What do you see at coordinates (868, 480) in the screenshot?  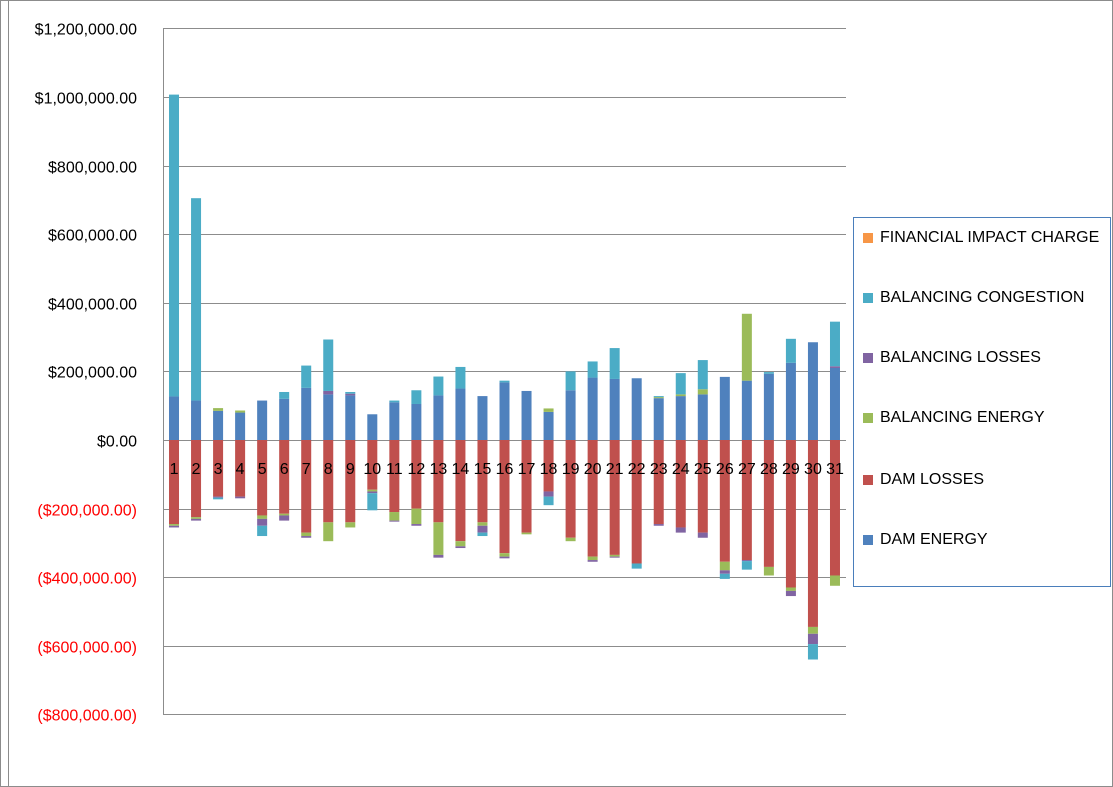 I see `legend-swatch-dam-losses` at bounding box center [868, 480].